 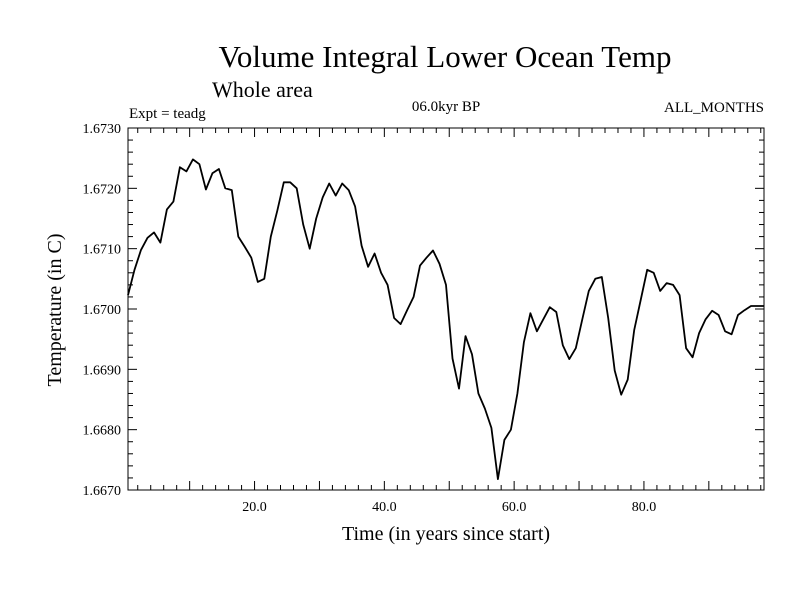 I want to click on x-tick-label: 60.0, so click(x=514, y=507).